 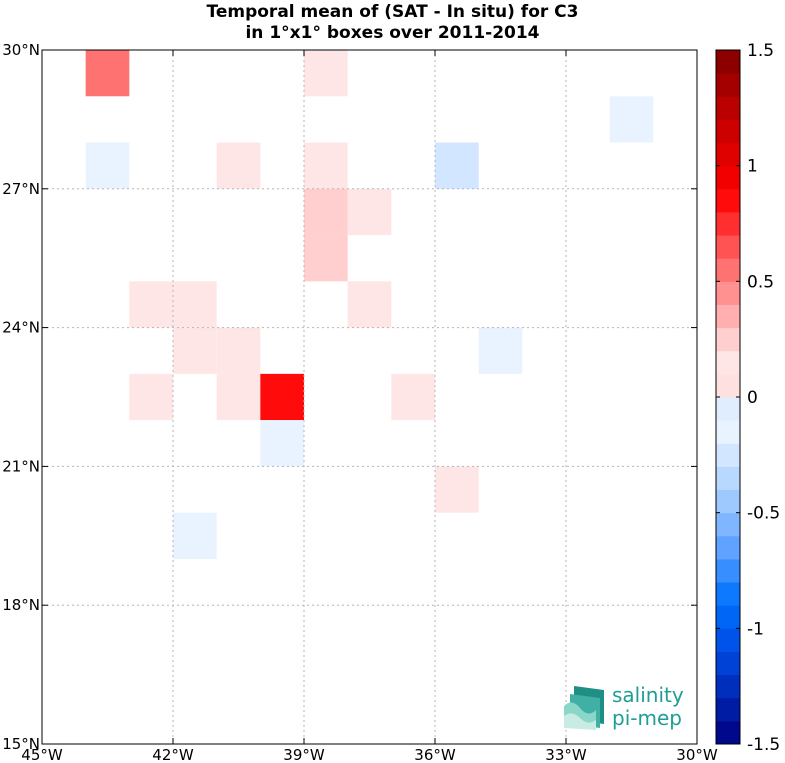 I want to click on colorbar-tick-label: -0.5, so click(x=763, y=514).